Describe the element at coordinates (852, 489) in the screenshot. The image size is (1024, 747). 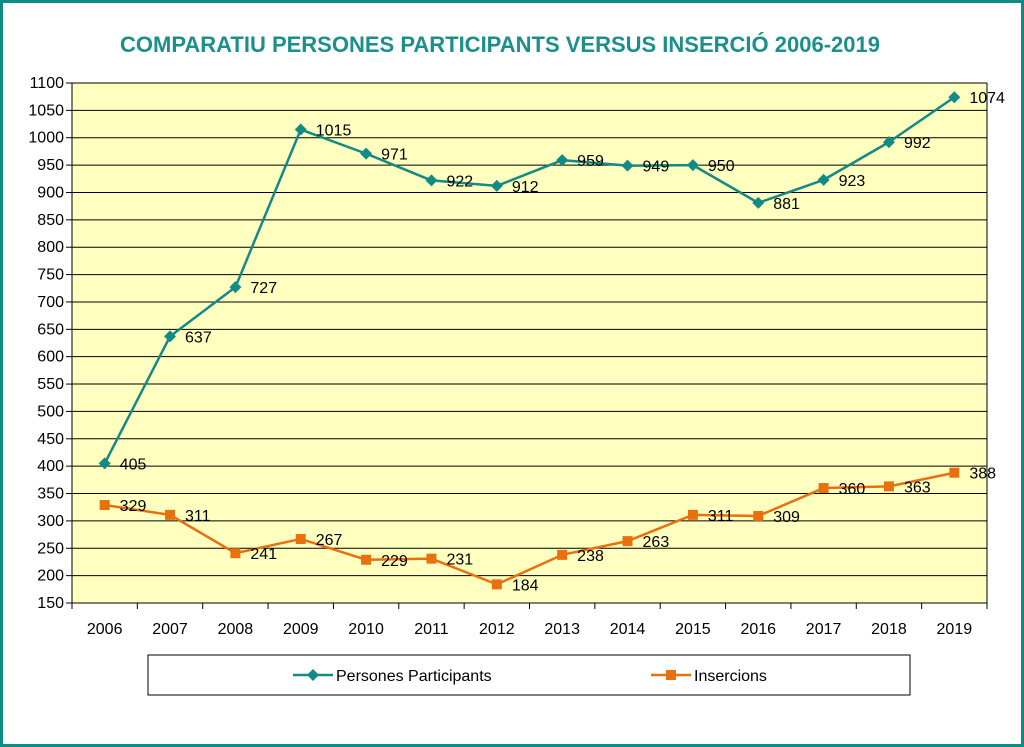
I see `data-label: 360` at that location.